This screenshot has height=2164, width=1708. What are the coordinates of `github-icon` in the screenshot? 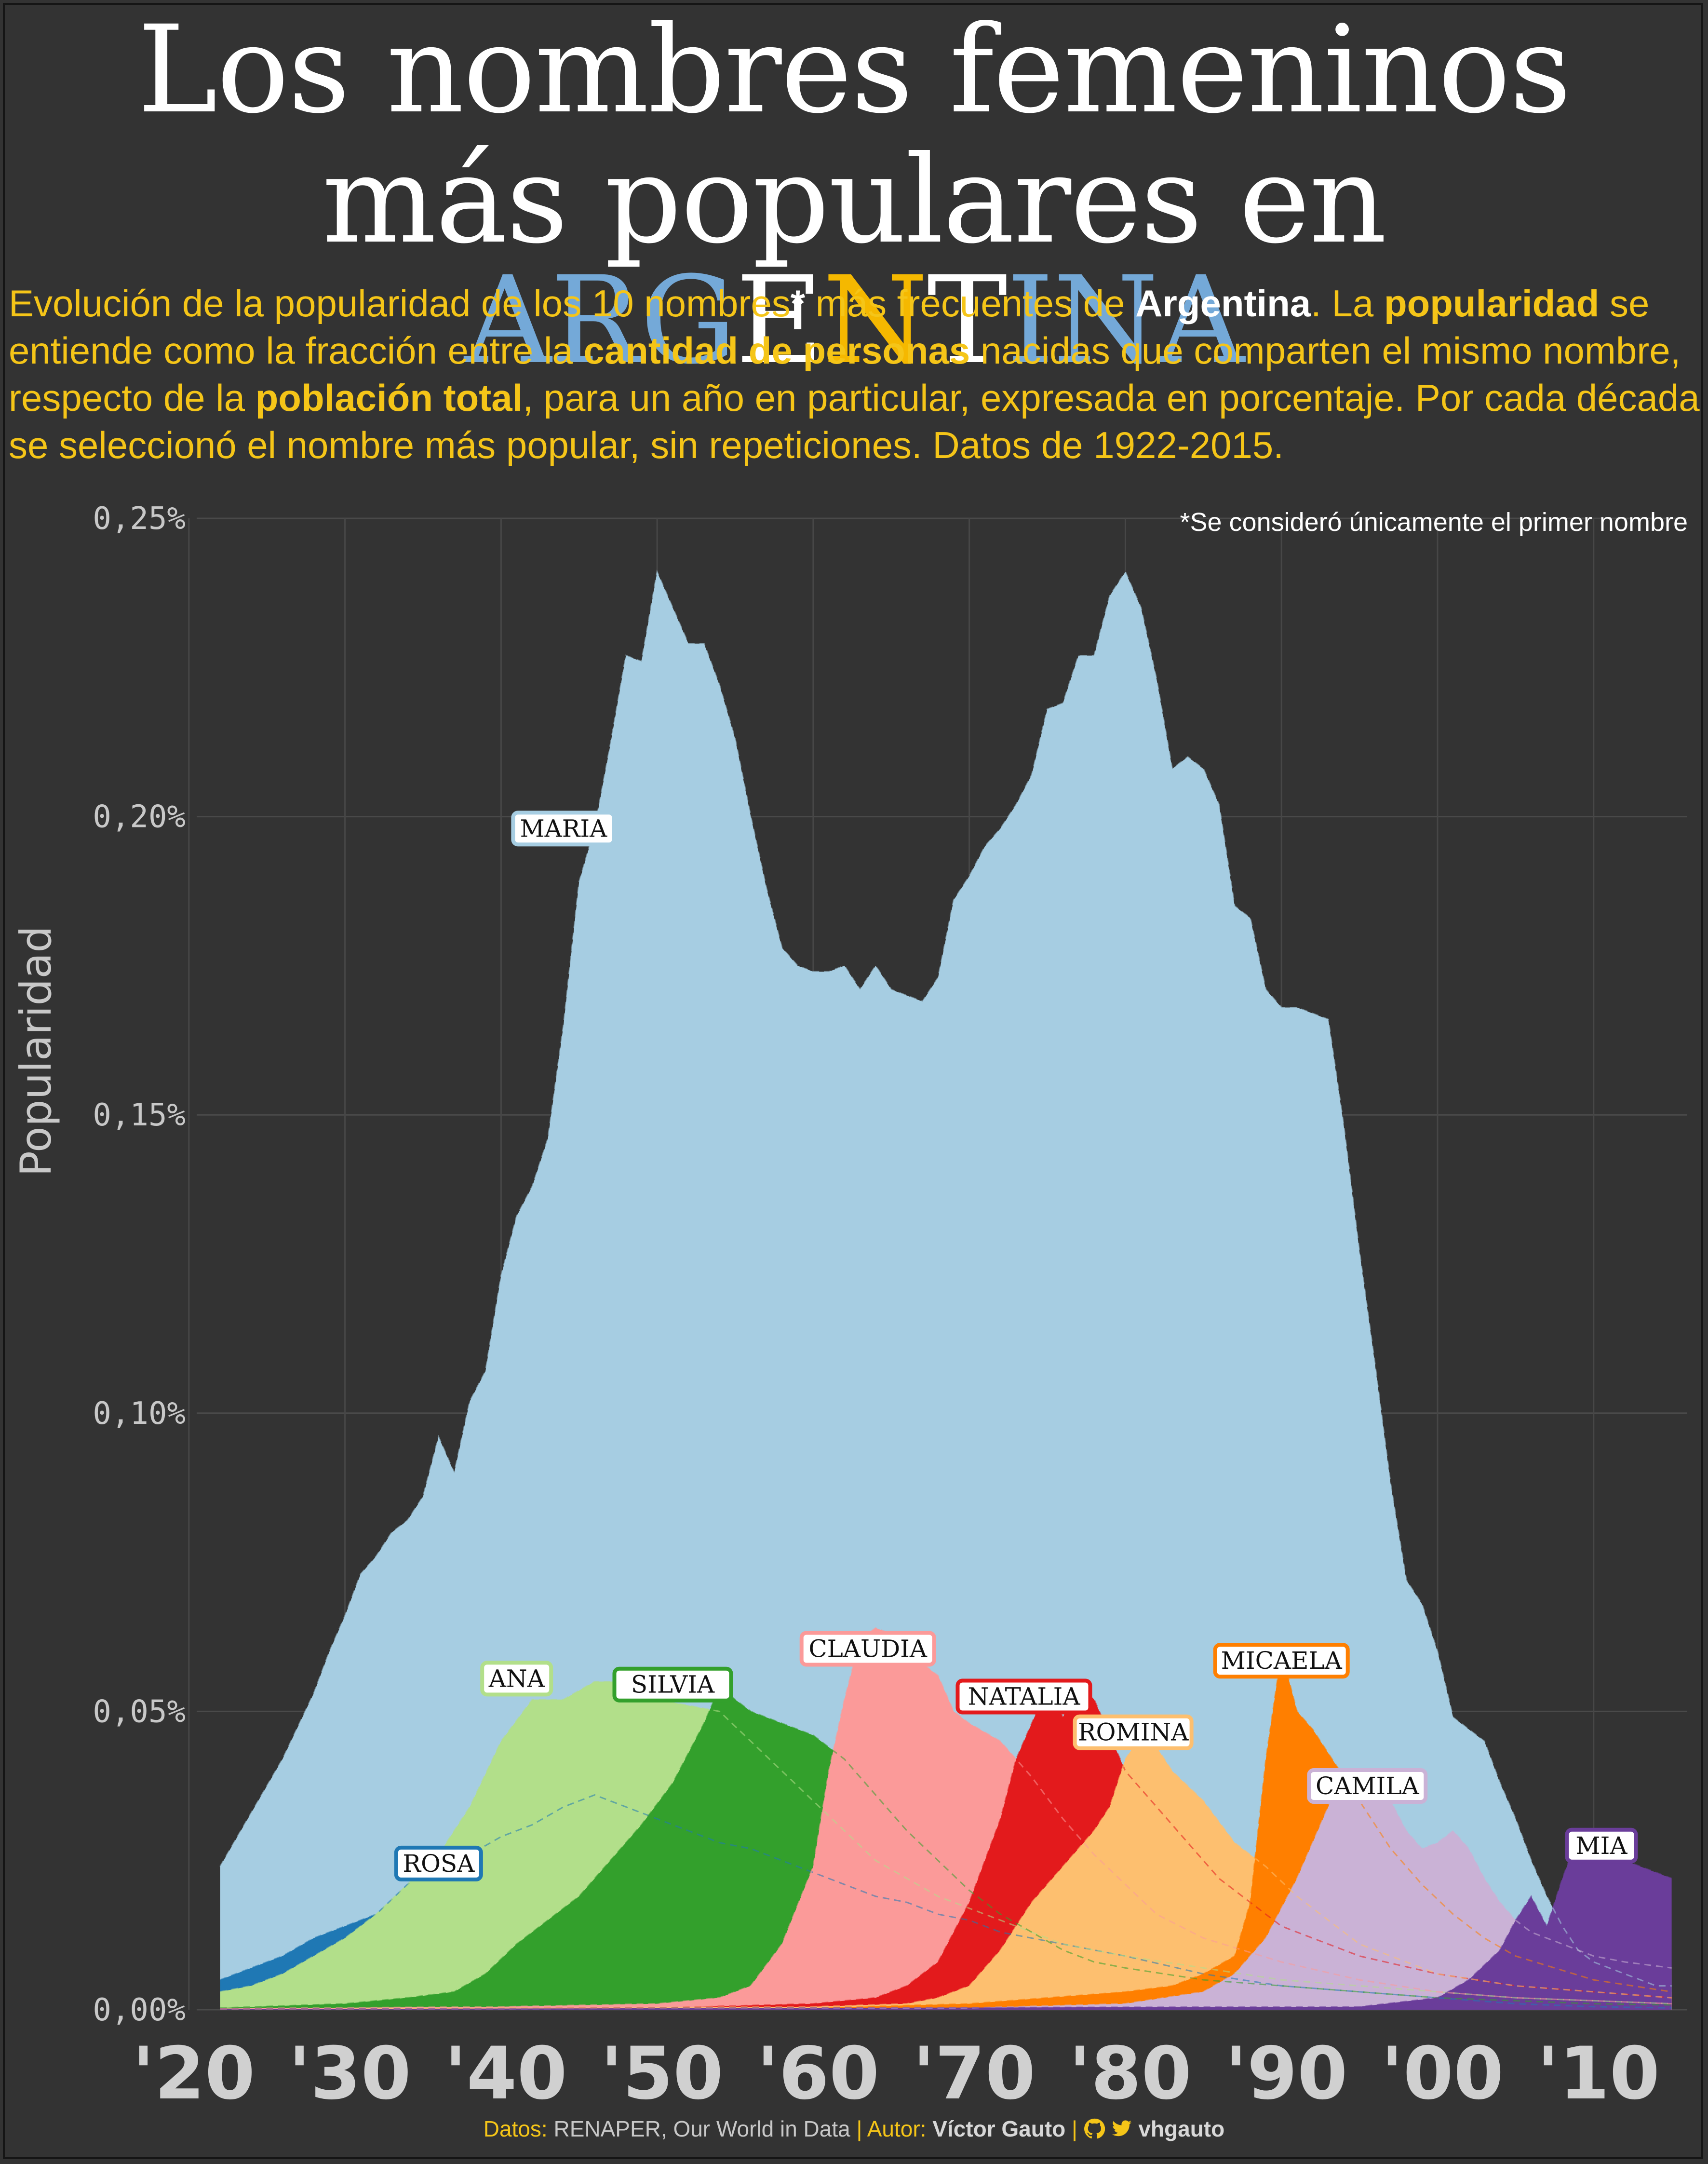 It's located at (1094, 2128).